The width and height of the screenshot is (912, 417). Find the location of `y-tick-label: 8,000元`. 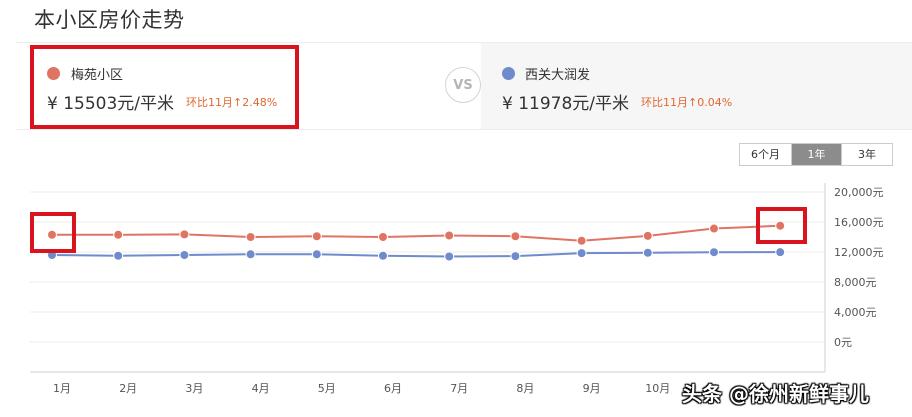

y-tick-label: 8,000元 is located at coordinates (855, 282).